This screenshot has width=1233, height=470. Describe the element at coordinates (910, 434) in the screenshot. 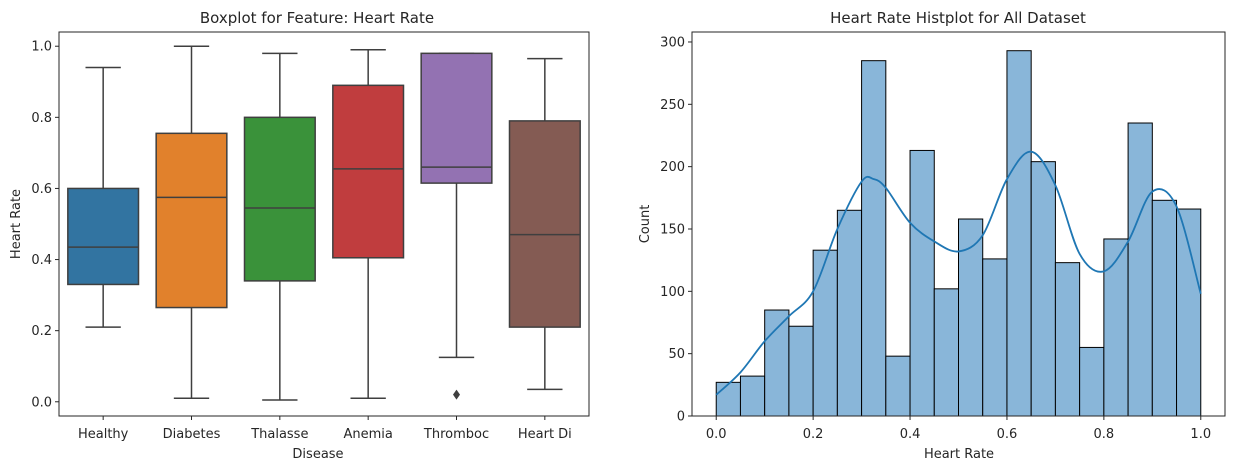

I see `x-tick-label: 0.4` at that location.